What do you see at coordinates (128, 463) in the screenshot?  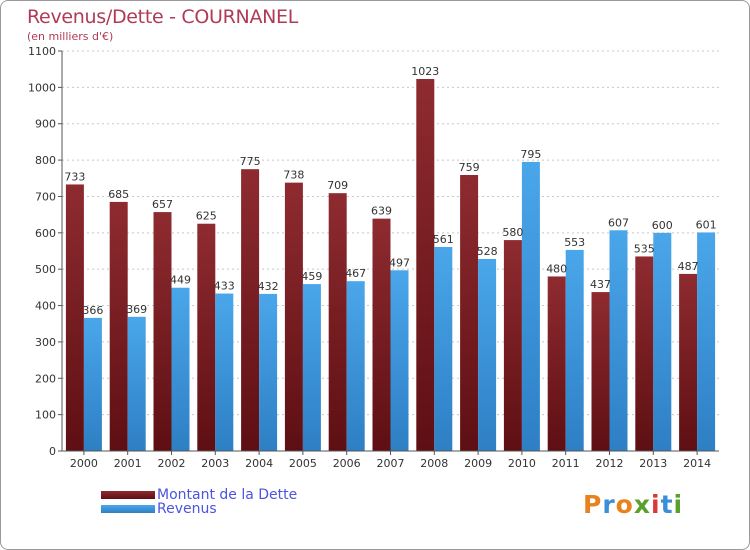 I see `x-tick-label: 2001` at bounding box center [128, 463].